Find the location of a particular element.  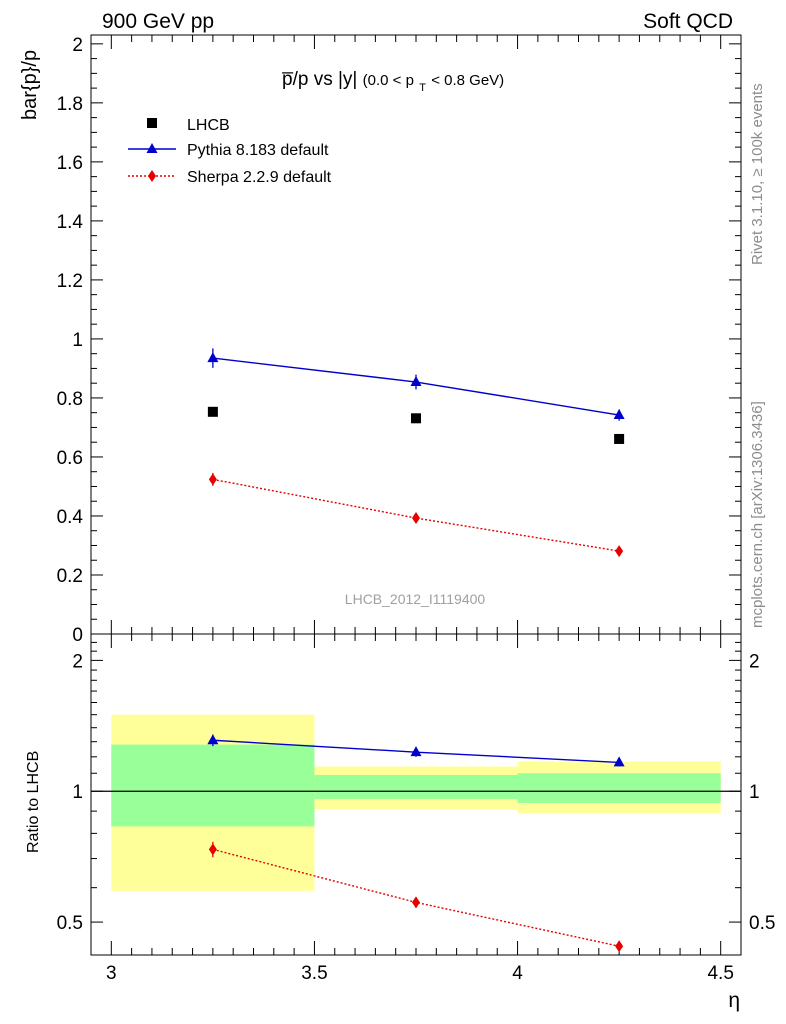

legend-entry-pythia: Pythia 8.183 default is located at coordinates (228, 150).